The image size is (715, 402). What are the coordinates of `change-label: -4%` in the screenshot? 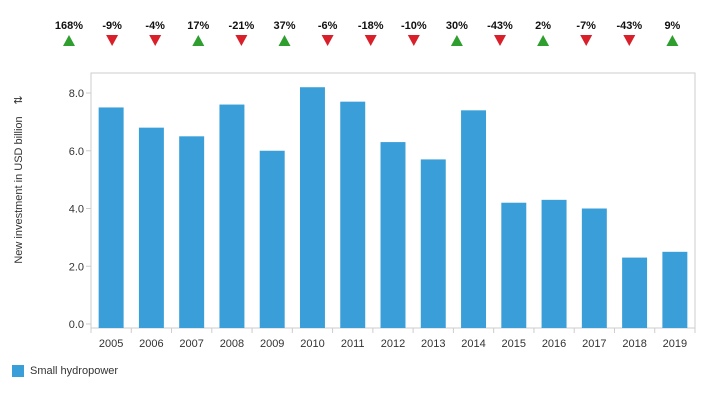 It's located at (155, 26).